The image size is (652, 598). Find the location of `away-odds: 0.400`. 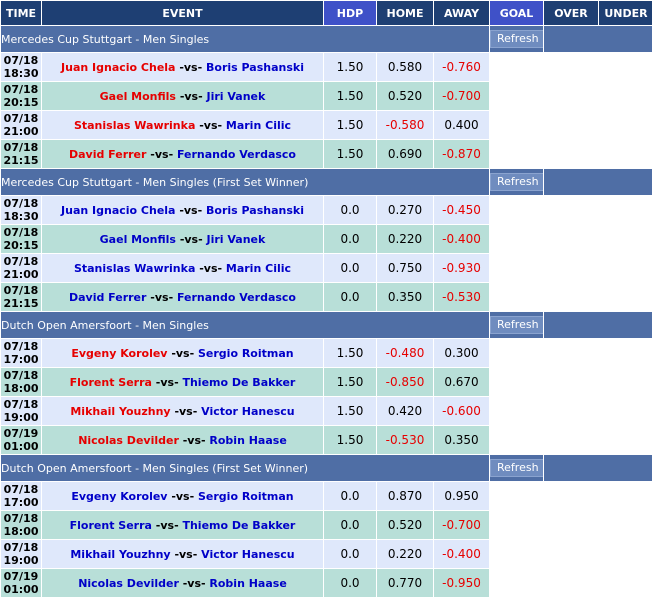

away-odds: 0.400 is located at coordinates (461, 125).